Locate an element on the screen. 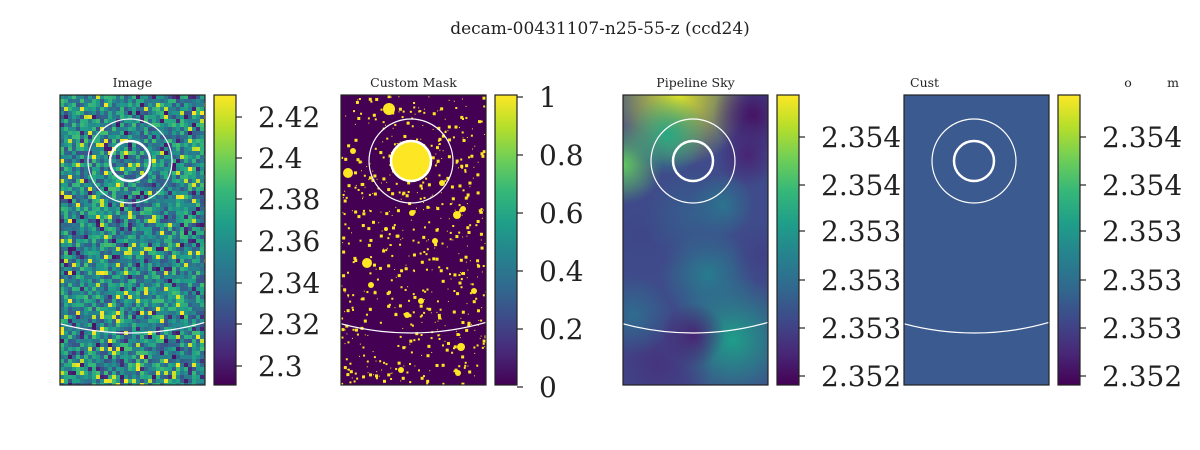  panel-title: Cust is located at coordinates (924, 82).